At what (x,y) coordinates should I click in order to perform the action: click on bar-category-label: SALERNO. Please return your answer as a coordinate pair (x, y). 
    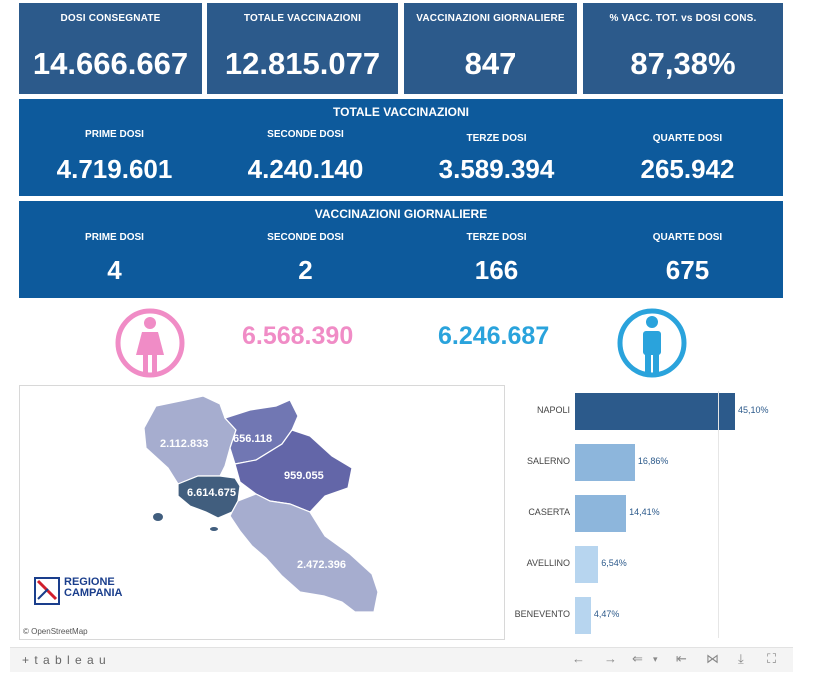
    Looking at the image, I should click on (548, 461).